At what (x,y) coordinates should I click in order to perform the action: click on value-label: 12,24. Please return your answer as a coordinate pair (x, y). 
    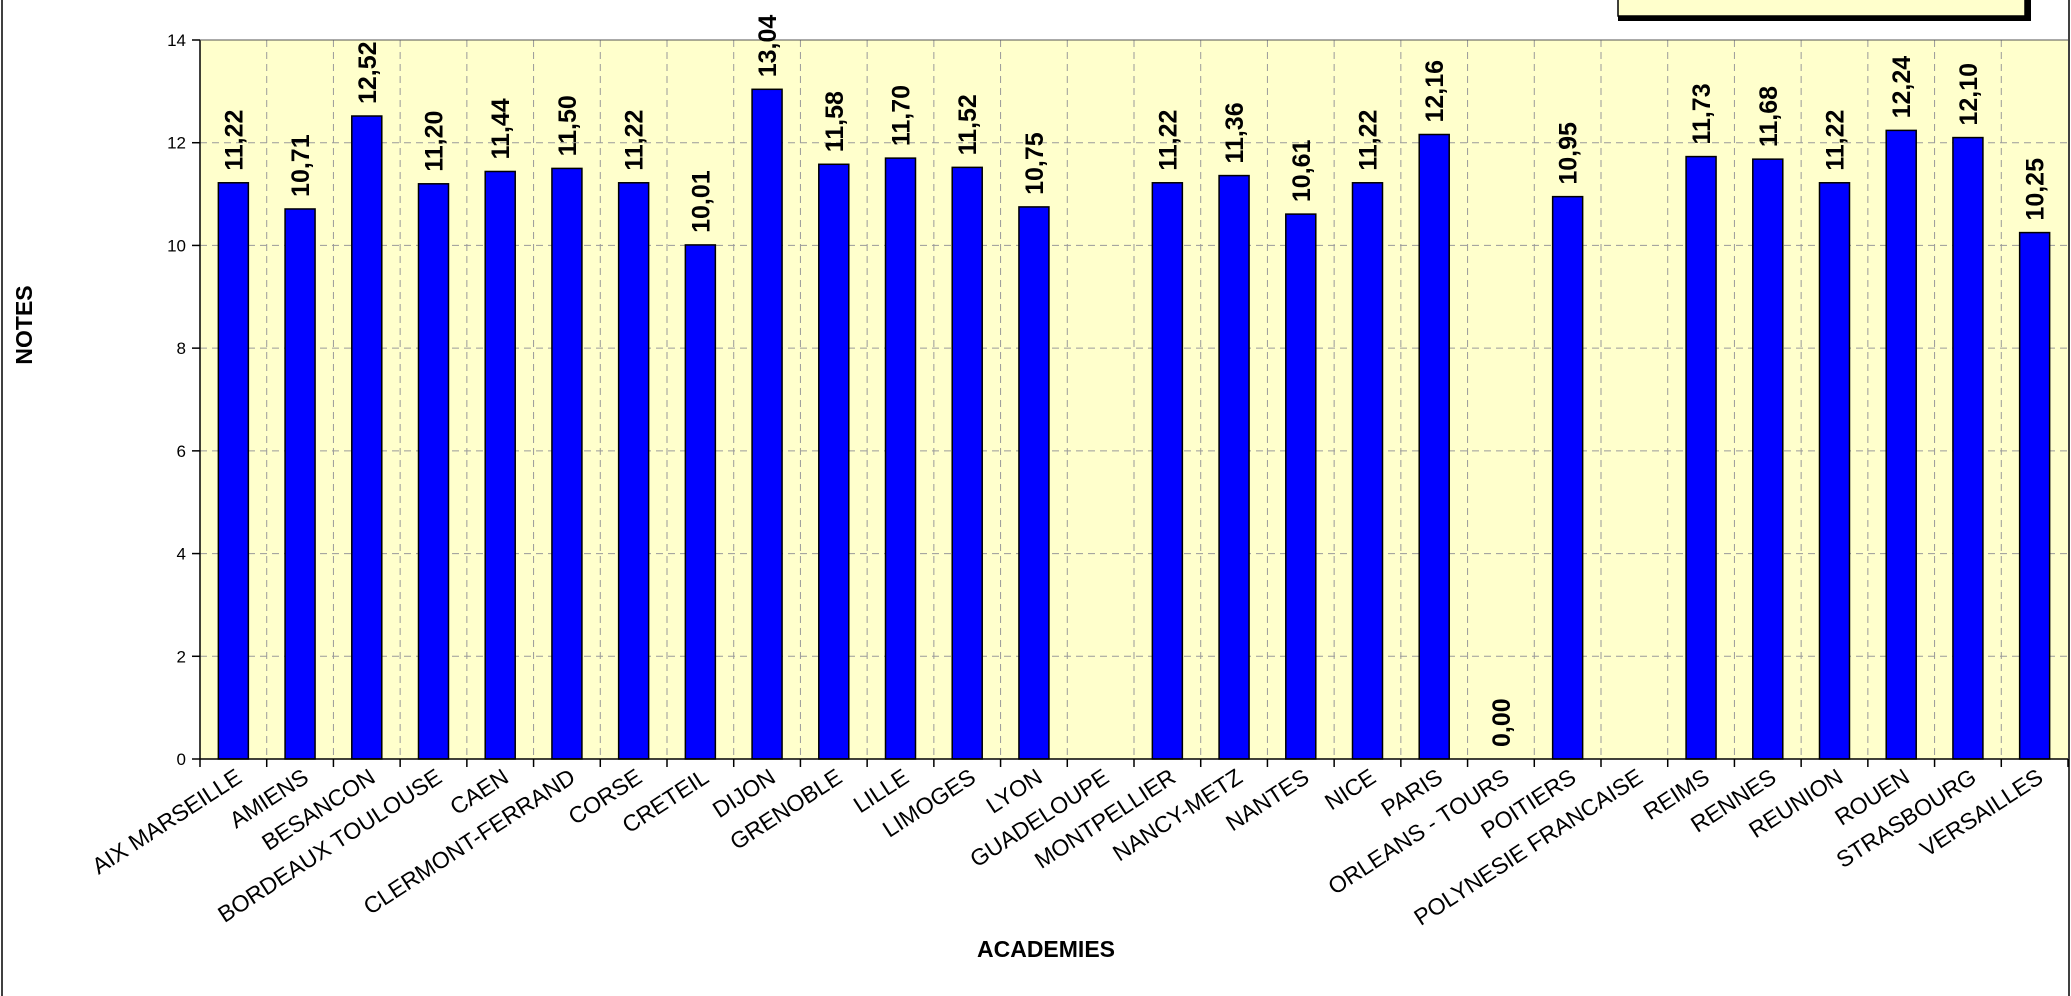
    Looking at the image, I should click on (1902, 87).